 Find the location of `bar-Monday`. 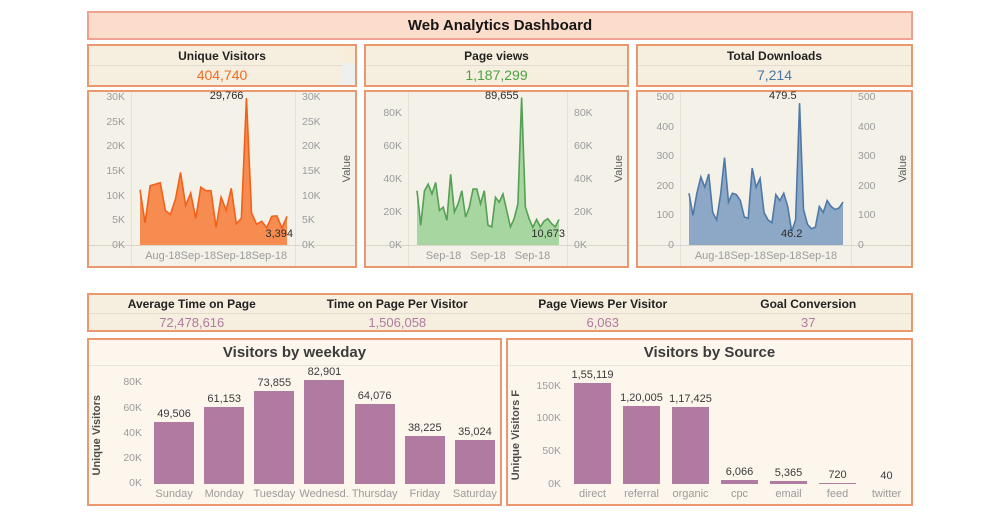

bar-Monday is located at coordinates (224, 446).